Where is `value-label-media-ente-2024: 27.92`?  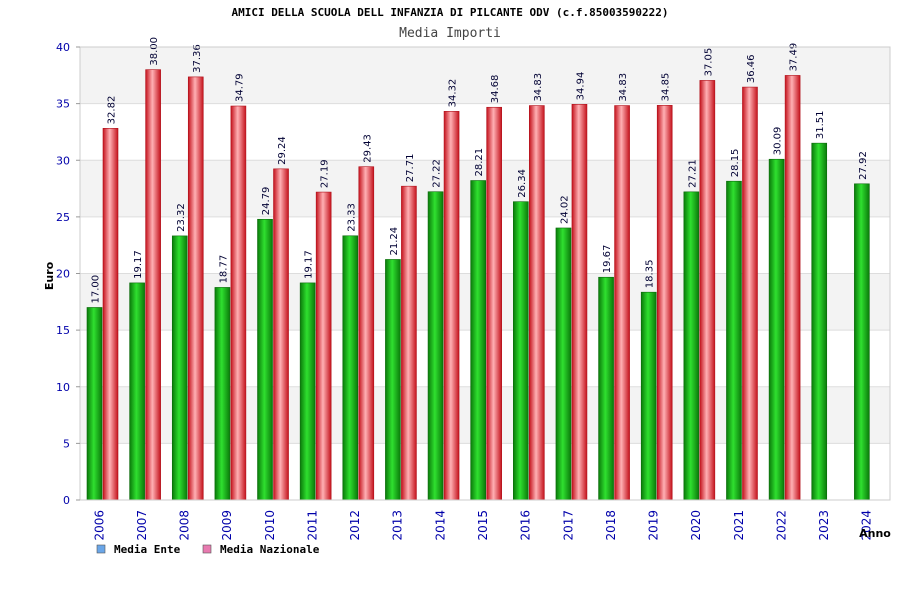 value-label-media-ente-2024: 27.92 is located at coordinates (863, 165).